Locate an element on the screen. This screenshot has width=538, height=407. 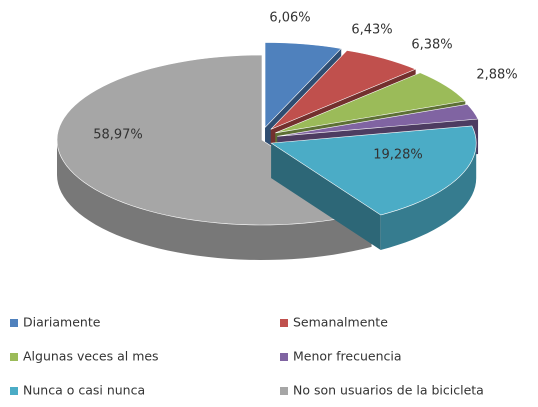
slice-side is located at coordinates (428, 196).